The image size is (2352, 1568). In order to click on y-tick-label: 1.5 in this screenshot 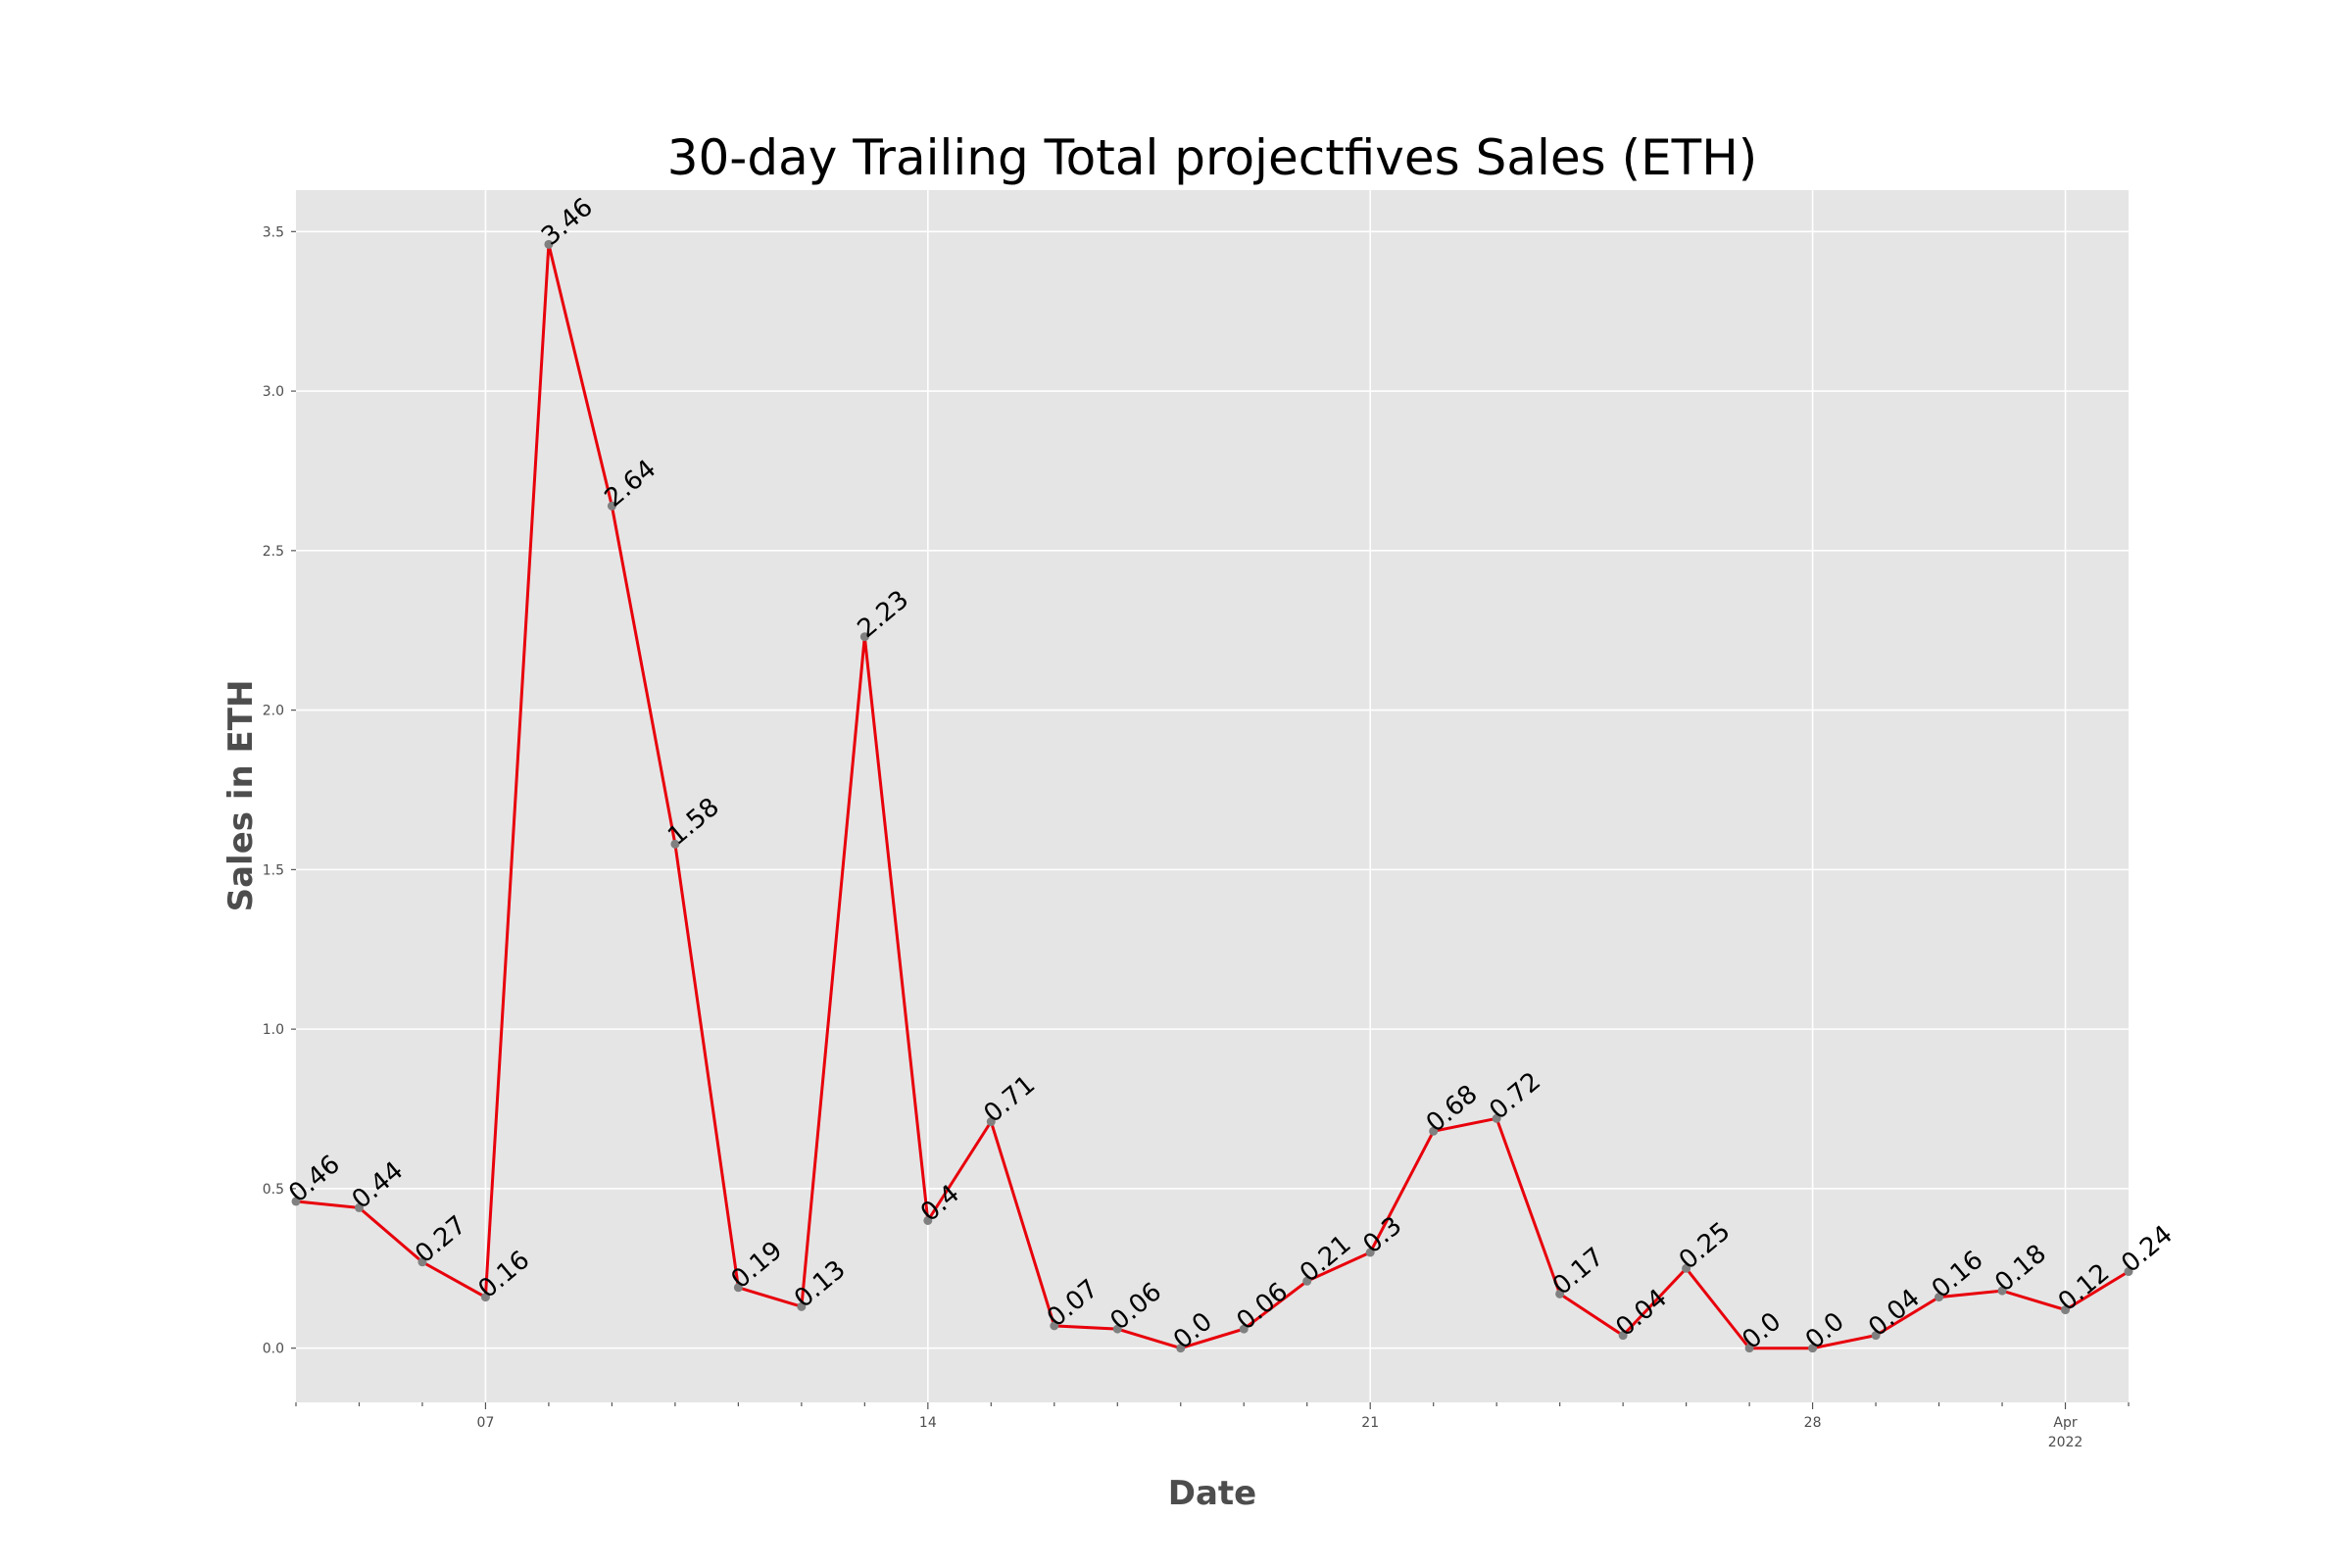, I will do `click(273, 870)`.